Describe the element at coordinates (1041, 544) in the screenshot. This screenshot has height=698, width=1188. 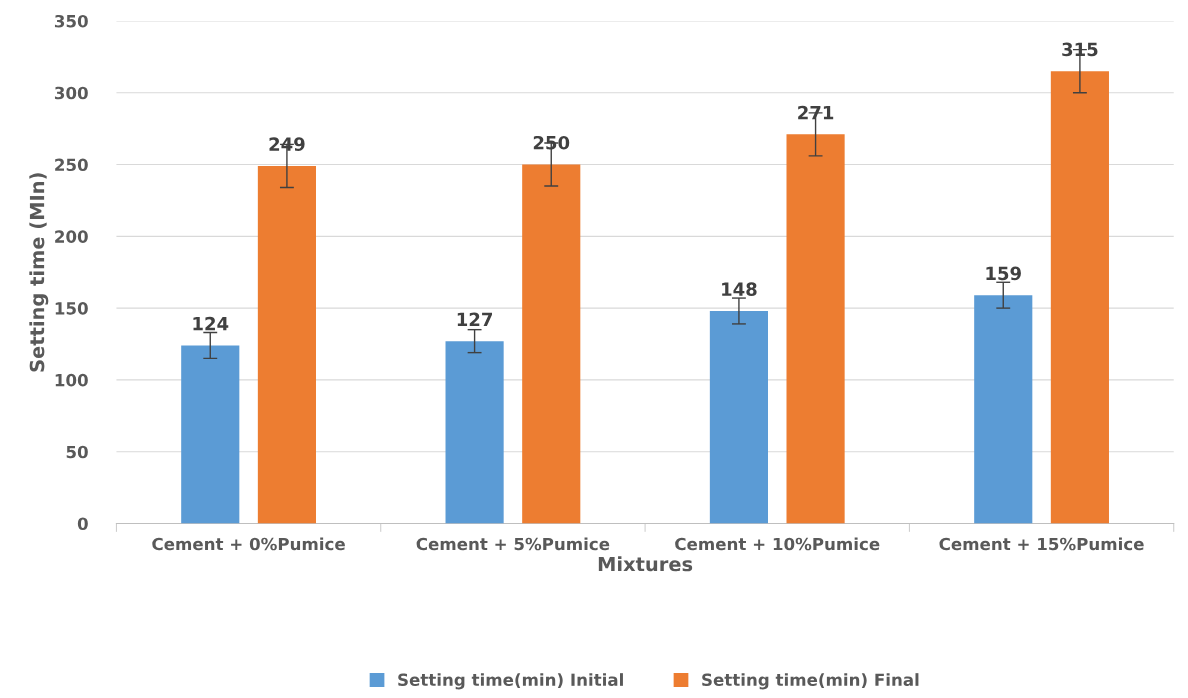
I see `x-tick-label: Cement + 15%Pumice` at that location.